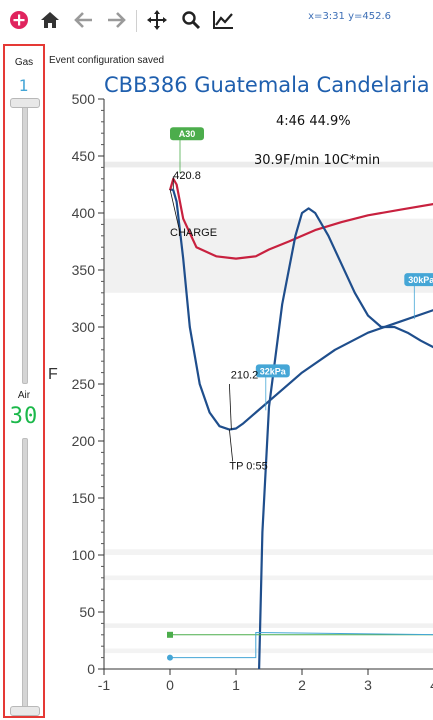  I want to click on event-marker-gas, so click(170, 634).